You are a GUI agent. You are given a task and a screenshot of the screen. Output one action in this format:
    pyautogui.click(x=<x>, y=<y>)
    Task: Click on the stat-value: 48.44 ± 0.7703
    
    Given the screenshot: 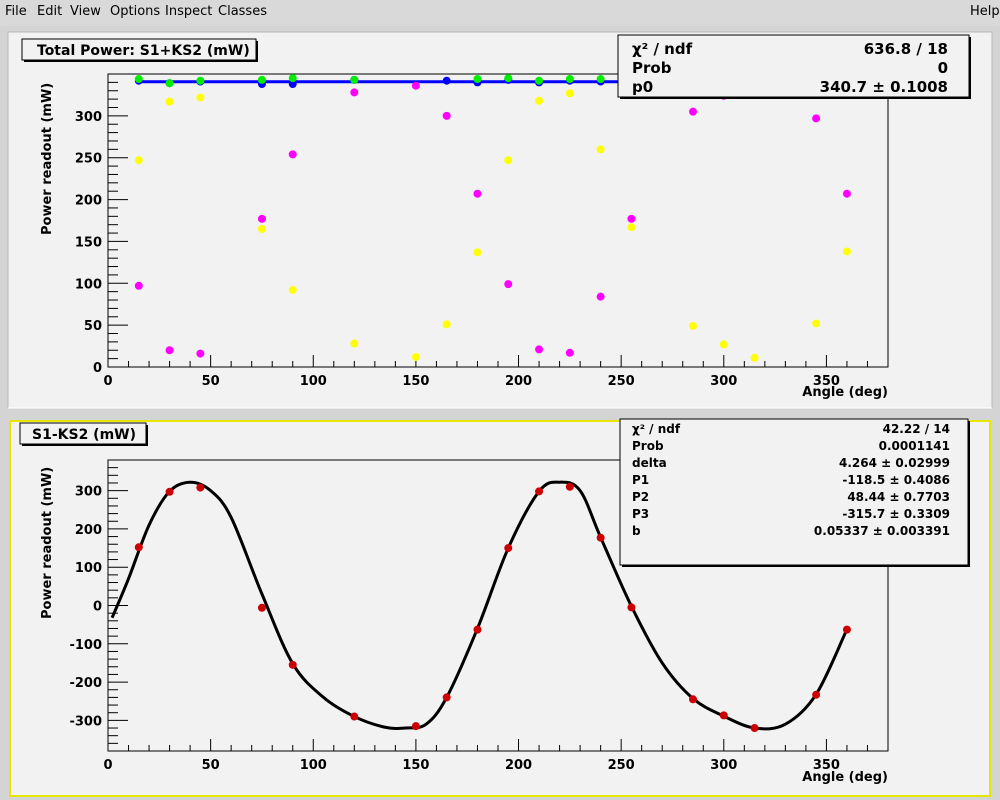 What is the action you would take?
    pyautogui.click(x=898, y=497)
    